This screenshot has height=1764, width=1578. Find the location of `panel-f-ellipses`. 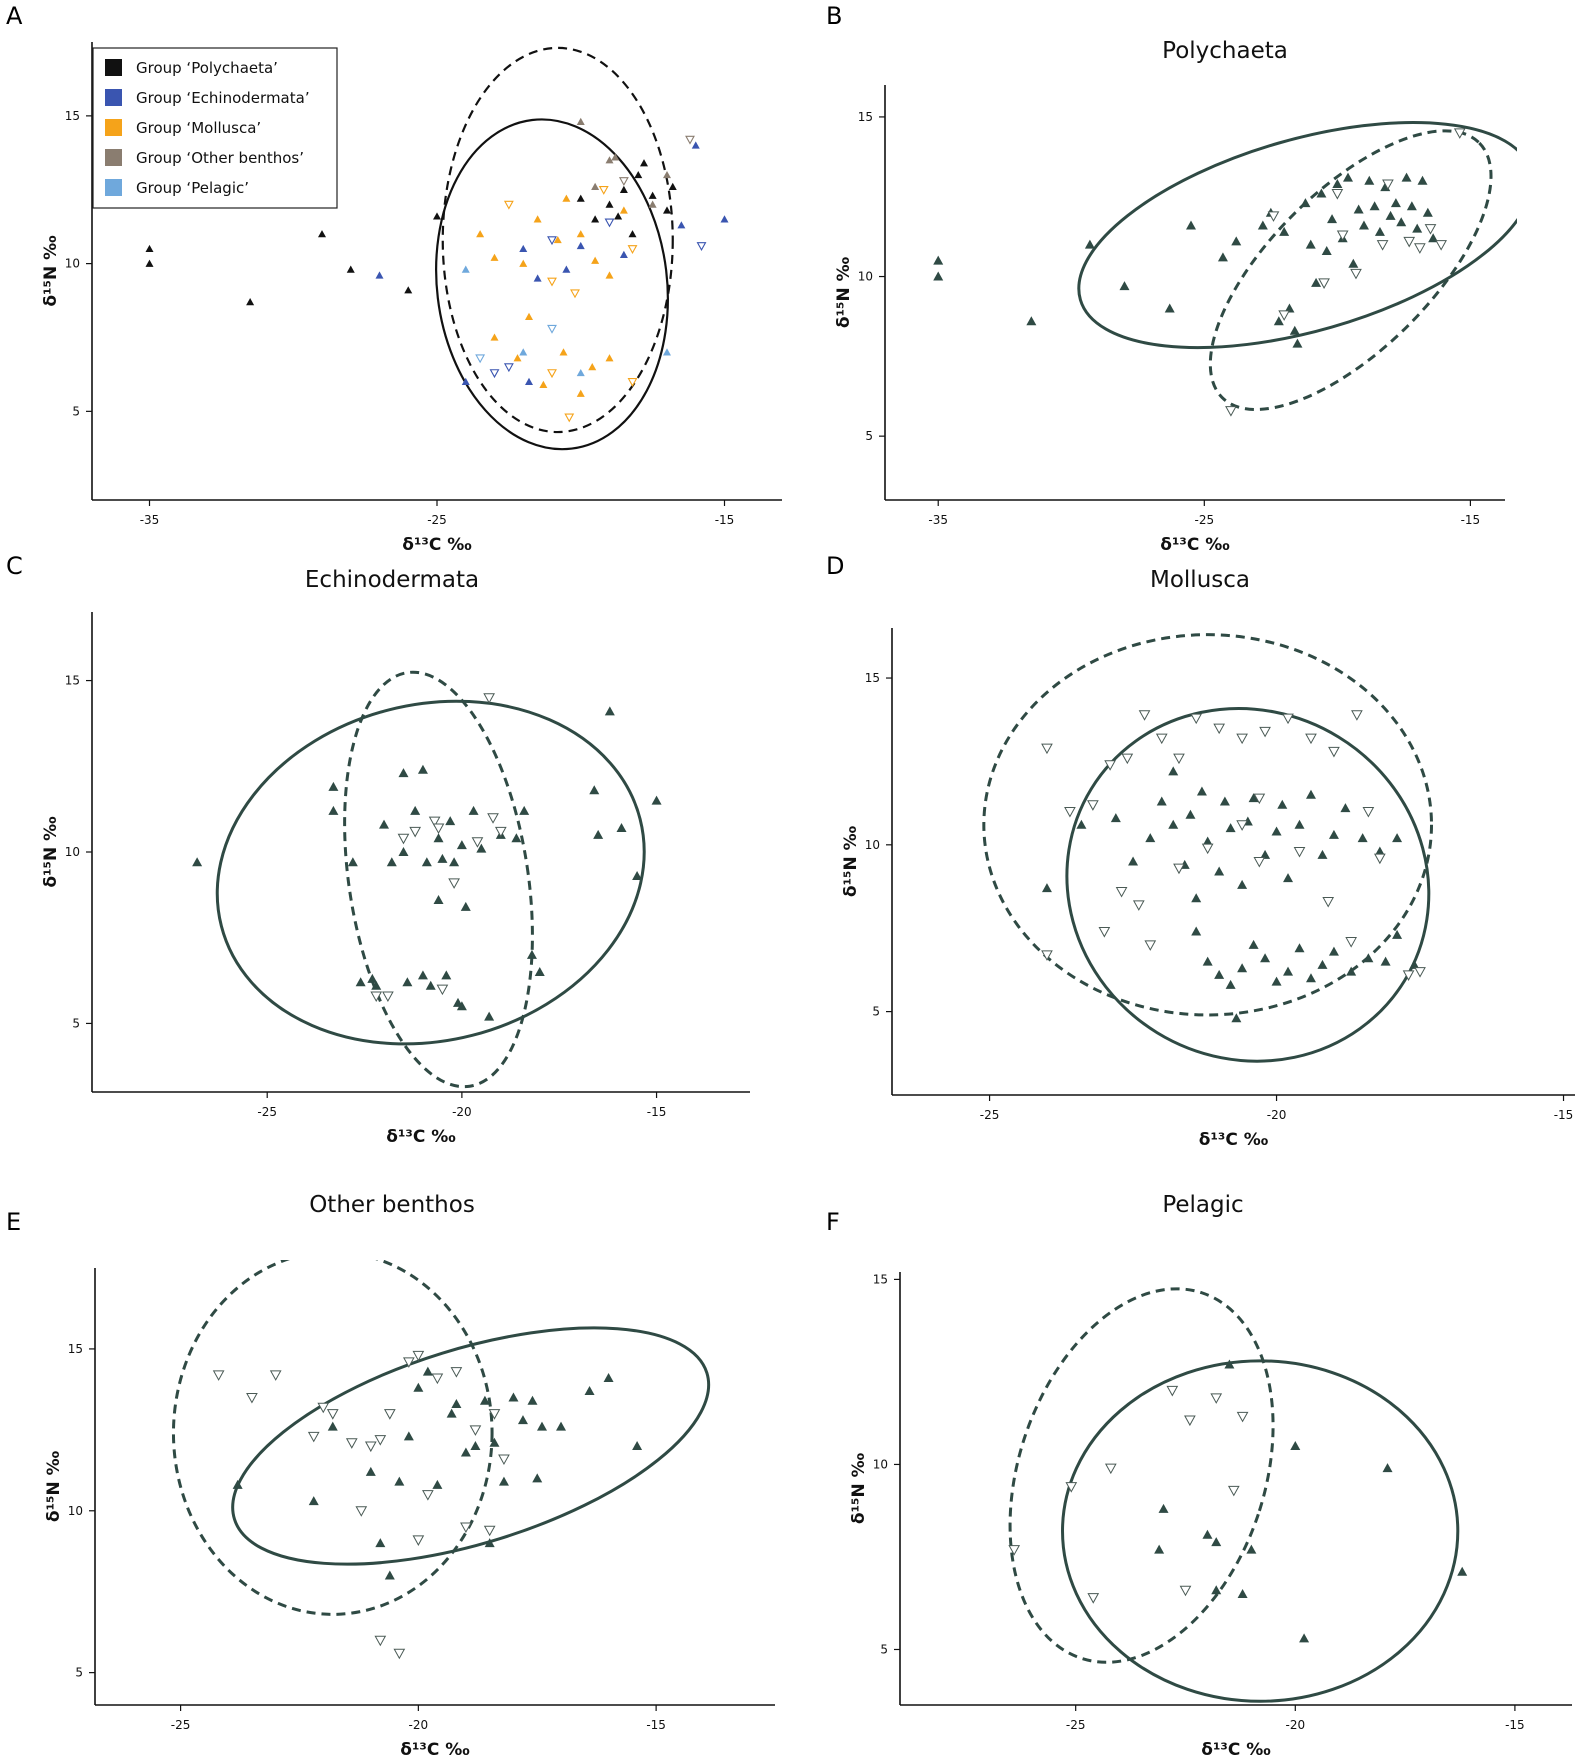

panel-f-ellipses is located at coordinates (1234, 1495).